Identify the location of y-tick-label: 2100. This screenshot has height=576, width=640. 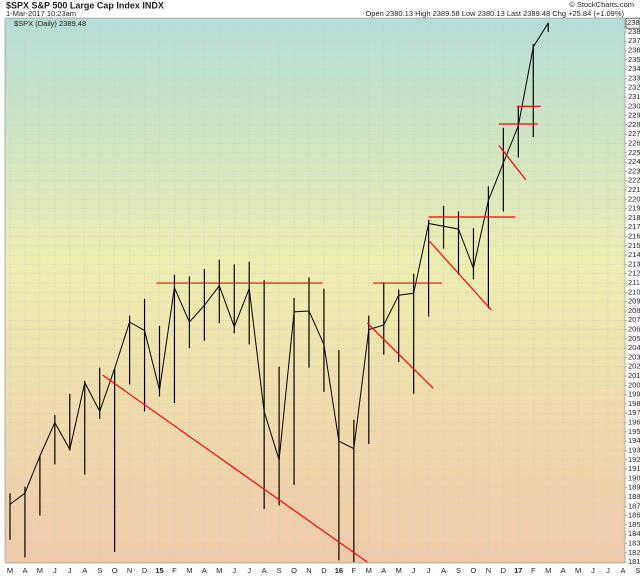
(634, 291).